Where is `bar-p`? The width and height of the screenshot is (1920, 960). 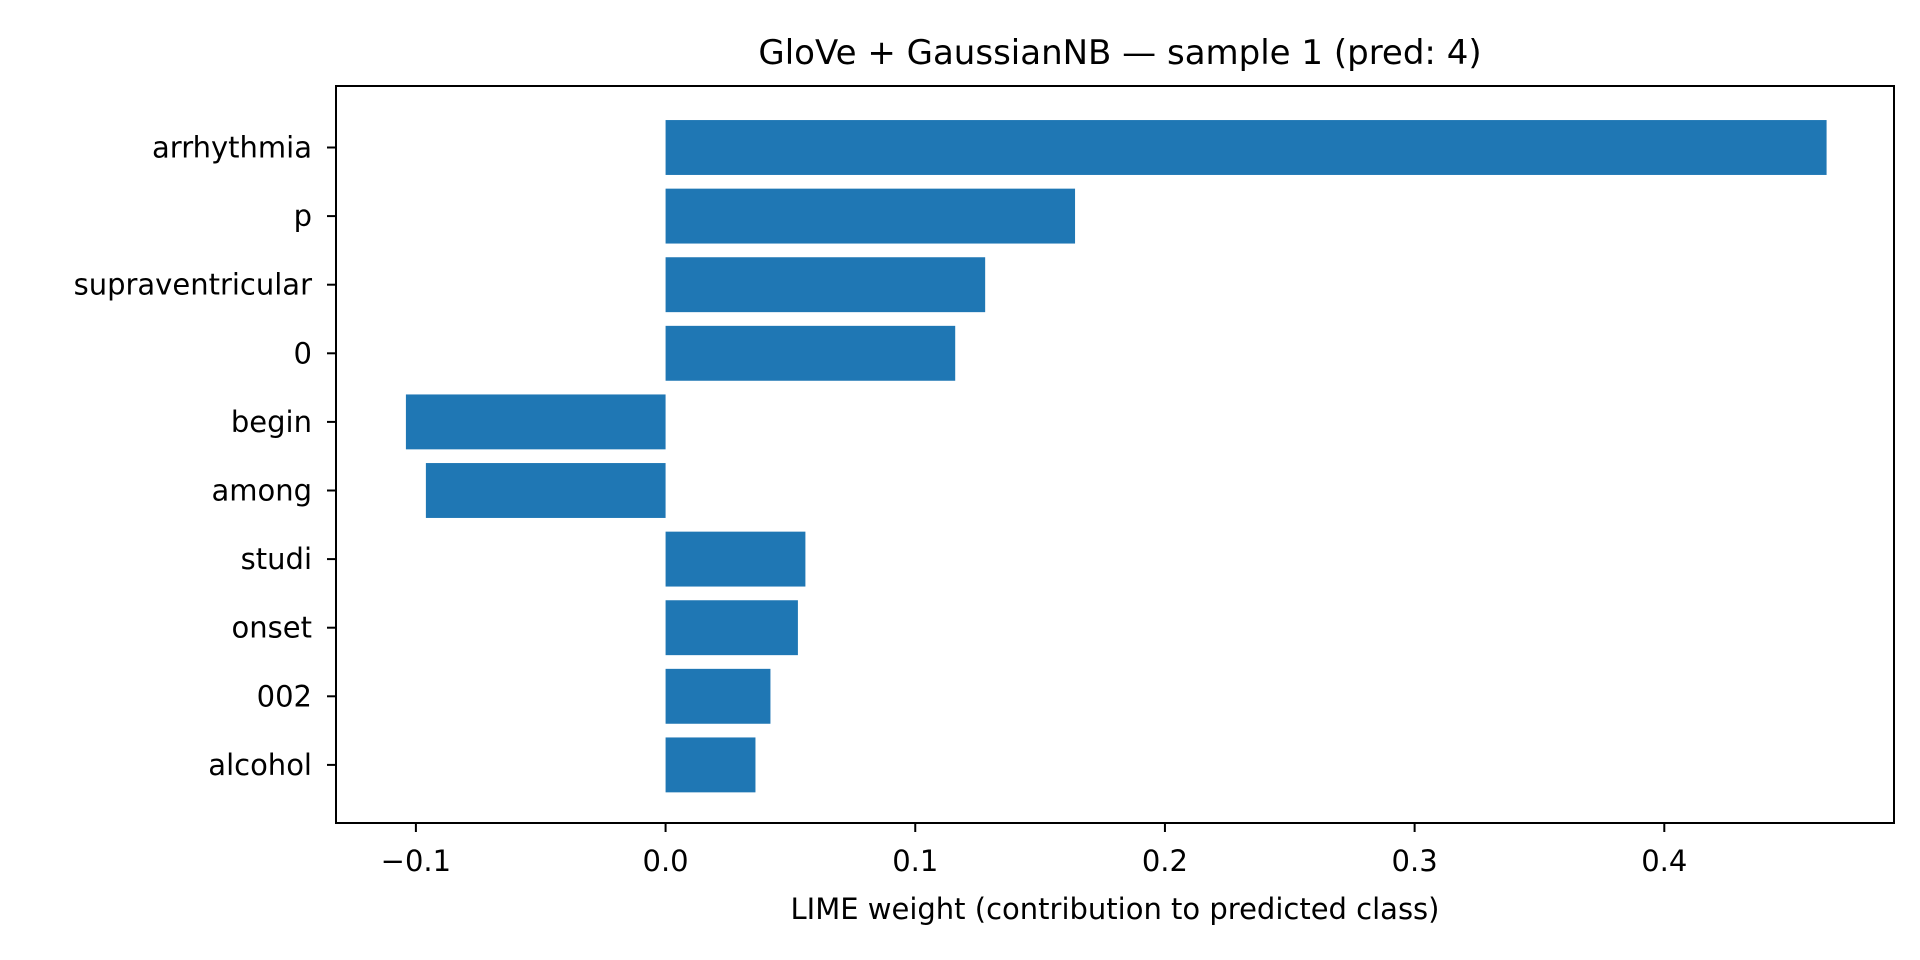 bar-p is located at coordinates (870, 216).